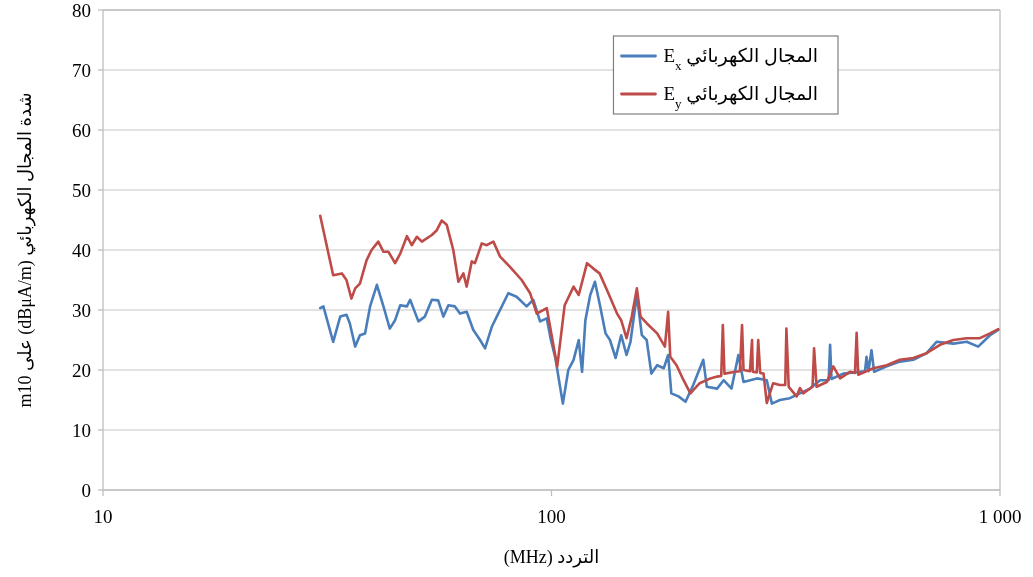 This screenshot has height=577, width=1033. Describe the element at coordinates (81, 250) in the screenshot. I see `y-tick-label: 40` at that location.